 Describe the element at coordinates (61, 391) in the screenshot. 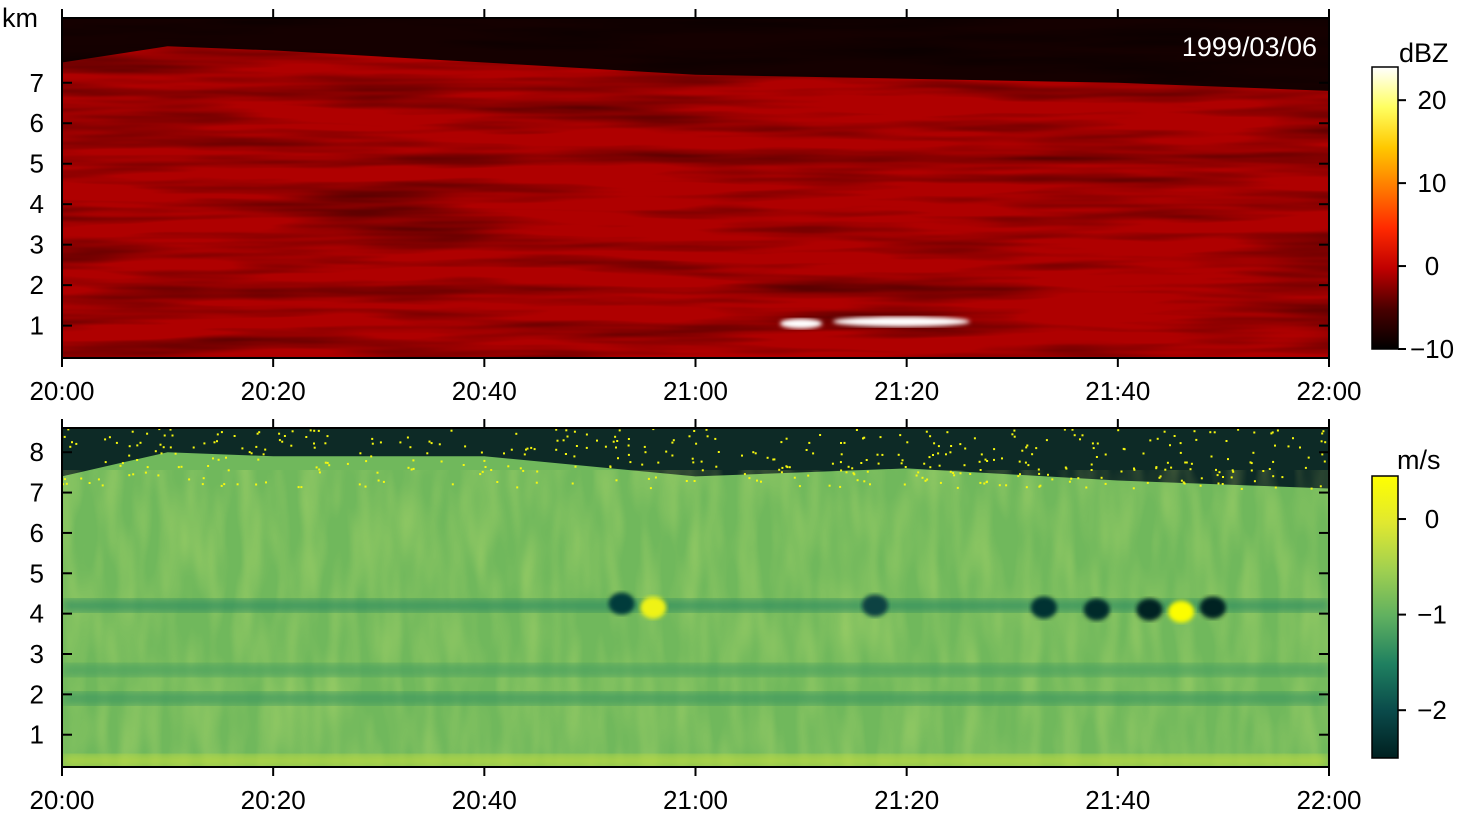

I see `x-tick-label: 20:00` at that location.